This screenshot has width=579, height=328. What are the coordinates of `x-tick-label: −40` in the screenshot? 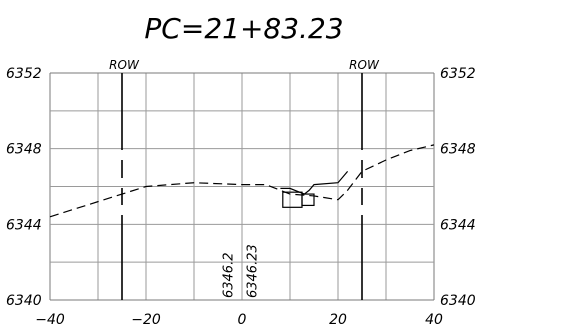 It's located at (50, 320).